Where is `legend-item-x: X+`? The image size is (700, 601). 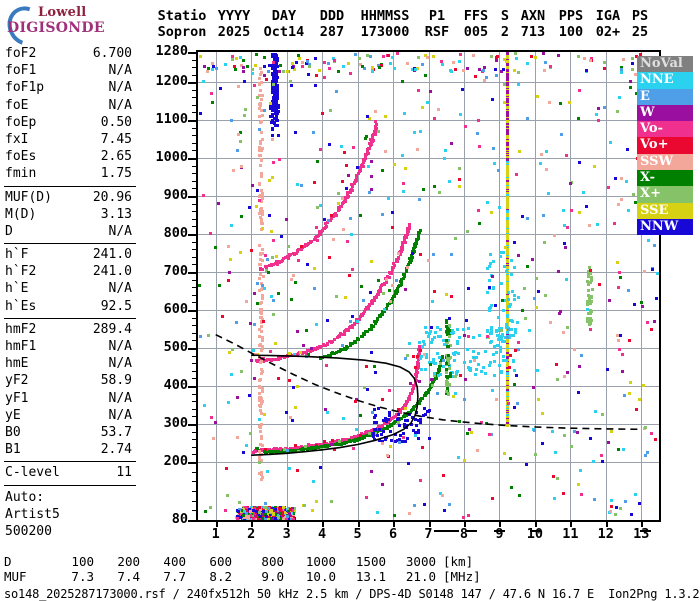
legend-item-x: X+ is located at coordinates (665, 194).